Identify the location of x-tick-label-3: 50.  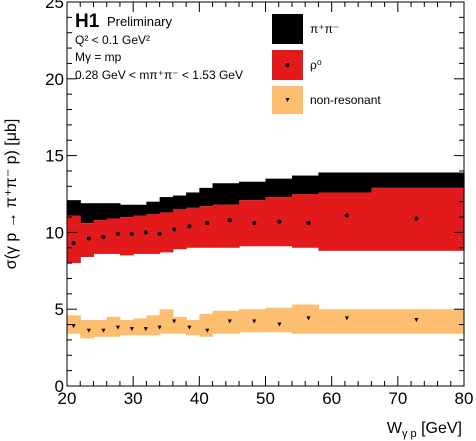
(265, 398).